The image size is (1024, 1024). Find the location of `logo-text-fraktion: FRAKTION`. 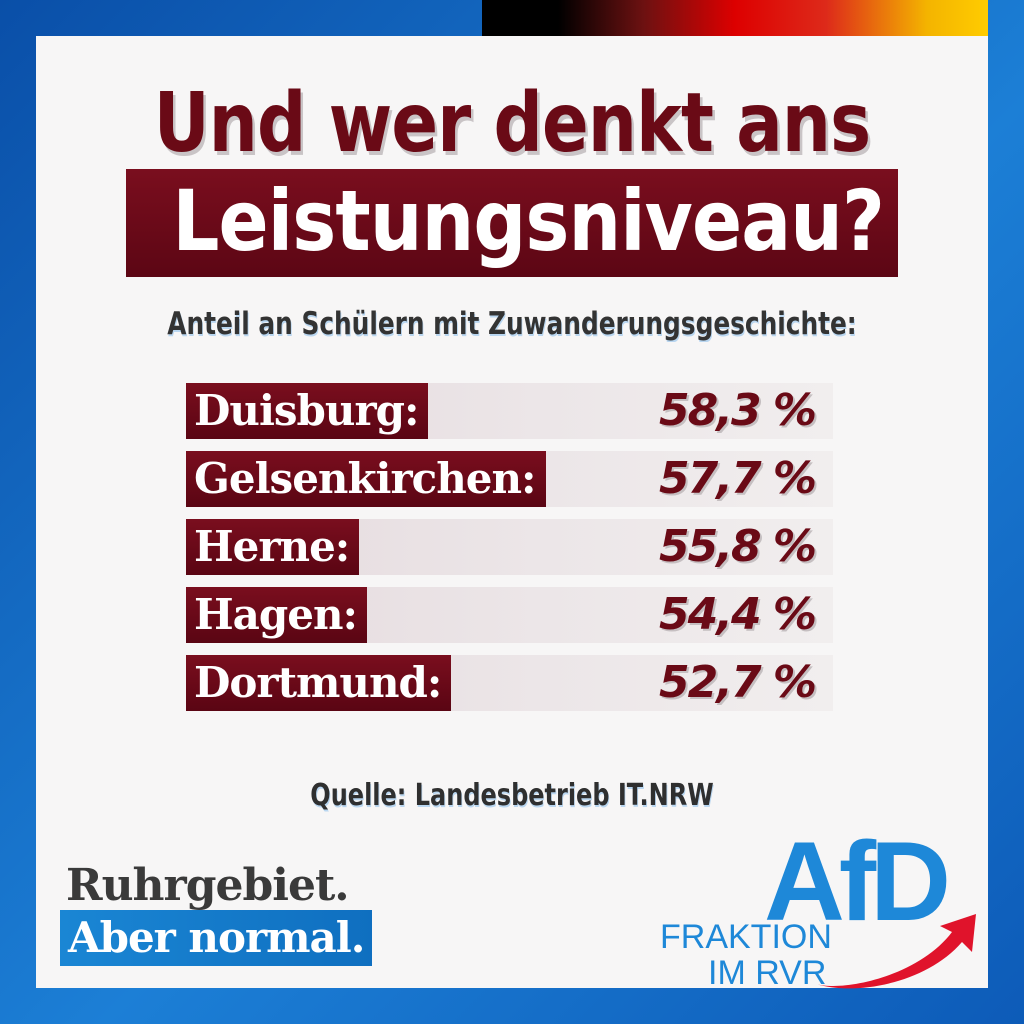

logo-text-fraktion: FRAKTION is located at coordinates (746, 937).